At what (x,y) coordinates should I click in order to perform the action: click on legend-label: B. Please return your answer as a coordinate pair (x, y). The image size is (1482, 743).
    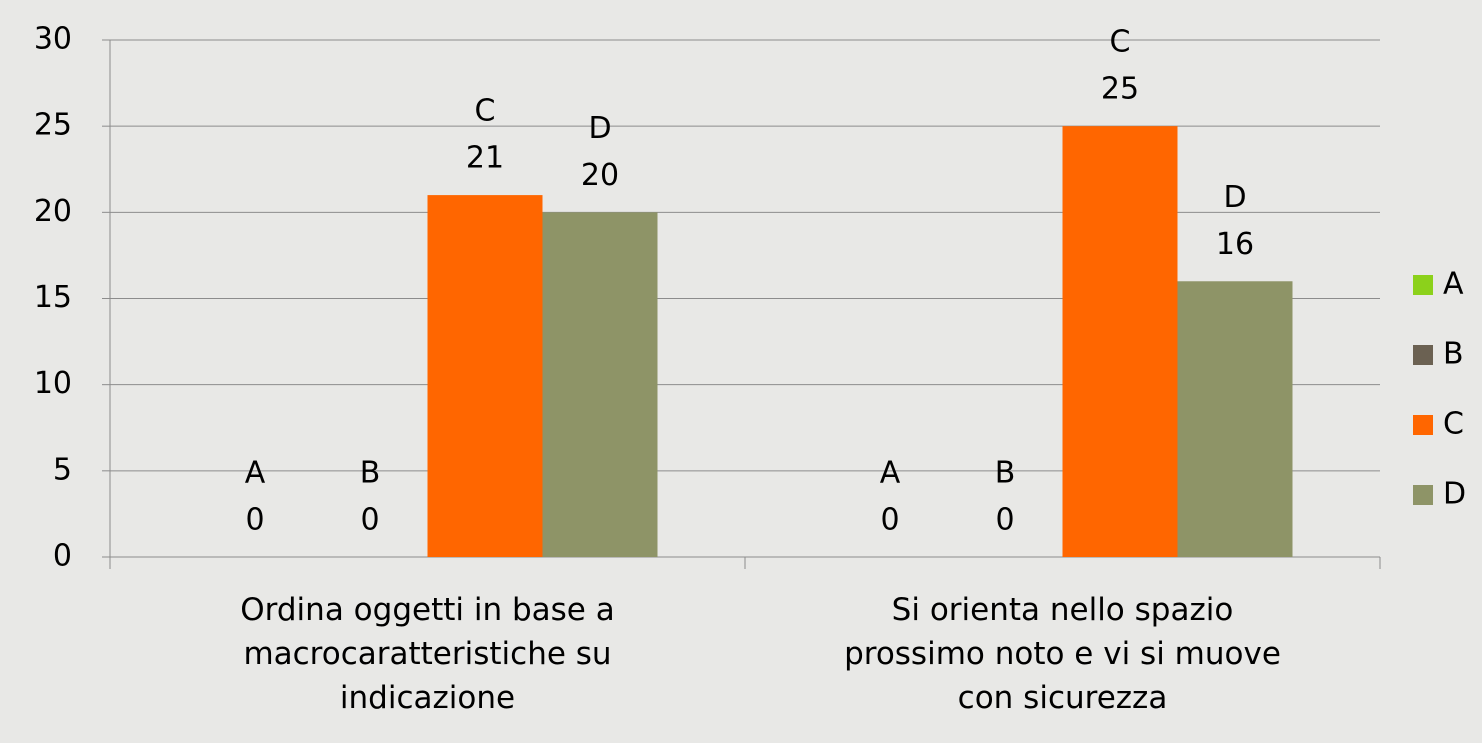
    Looking at the image, I should click on (1453, 354).